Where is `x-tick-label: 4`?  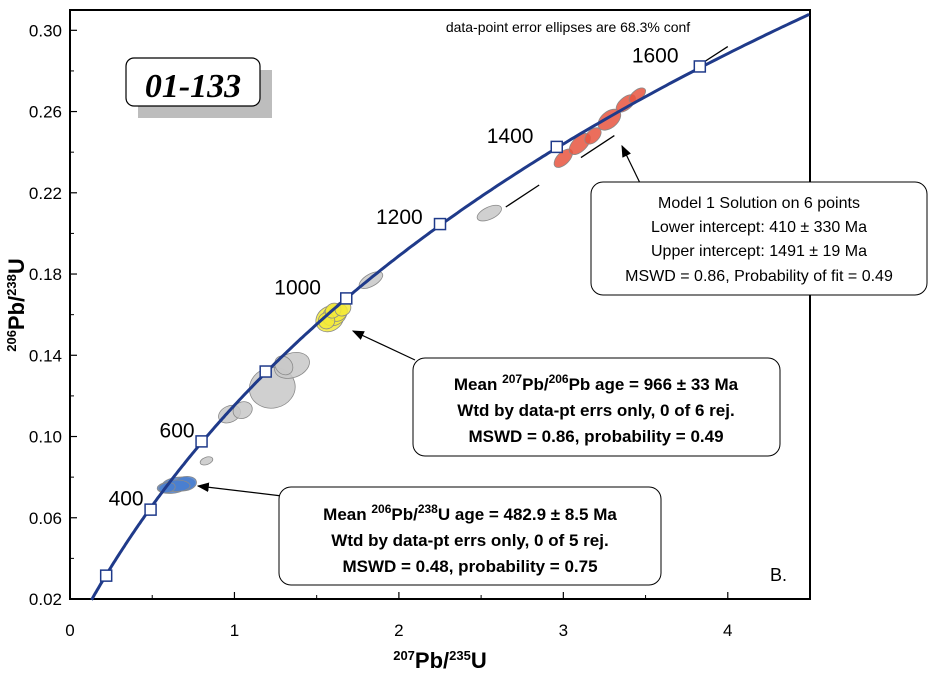
x-tick-label: 4 is located at coordinates (727, 630).